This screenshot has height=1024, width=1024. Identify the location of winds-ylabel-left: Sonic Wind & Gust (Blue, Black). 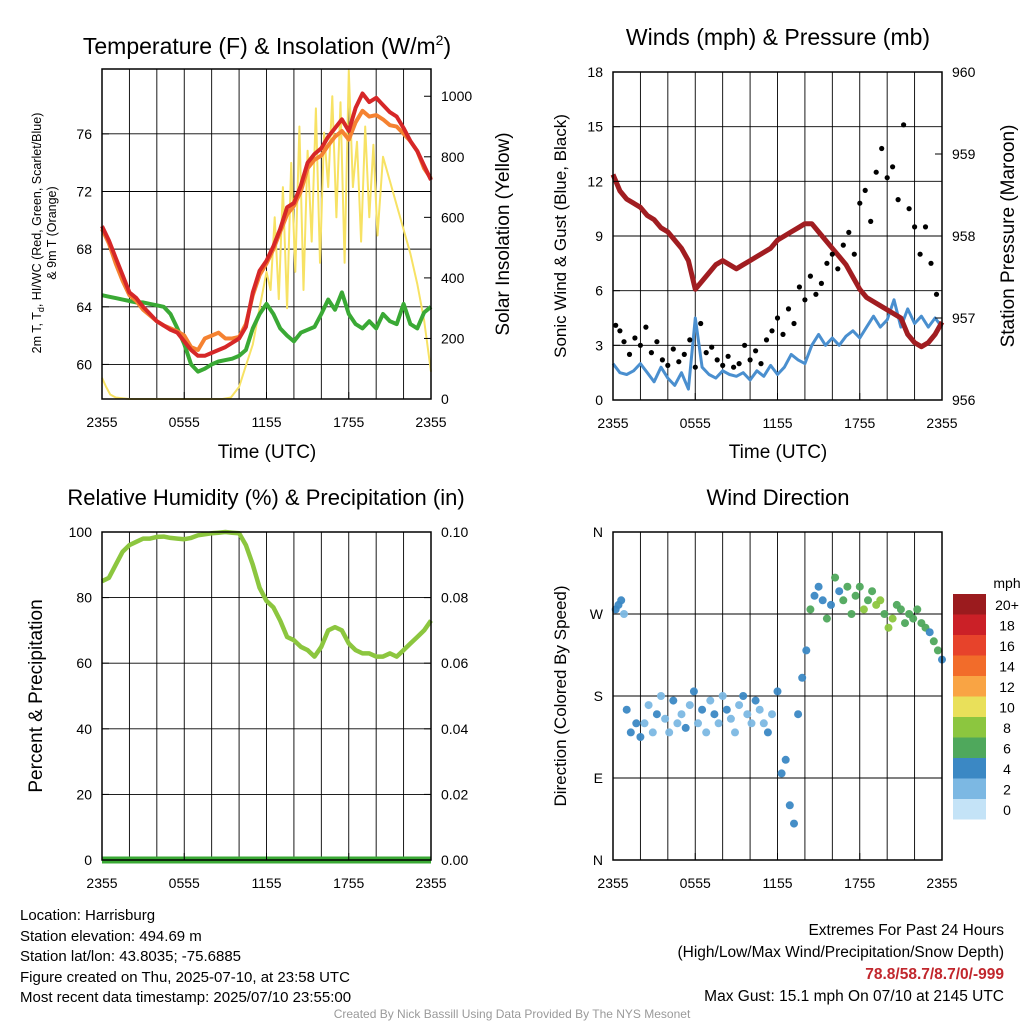
(560, 236).